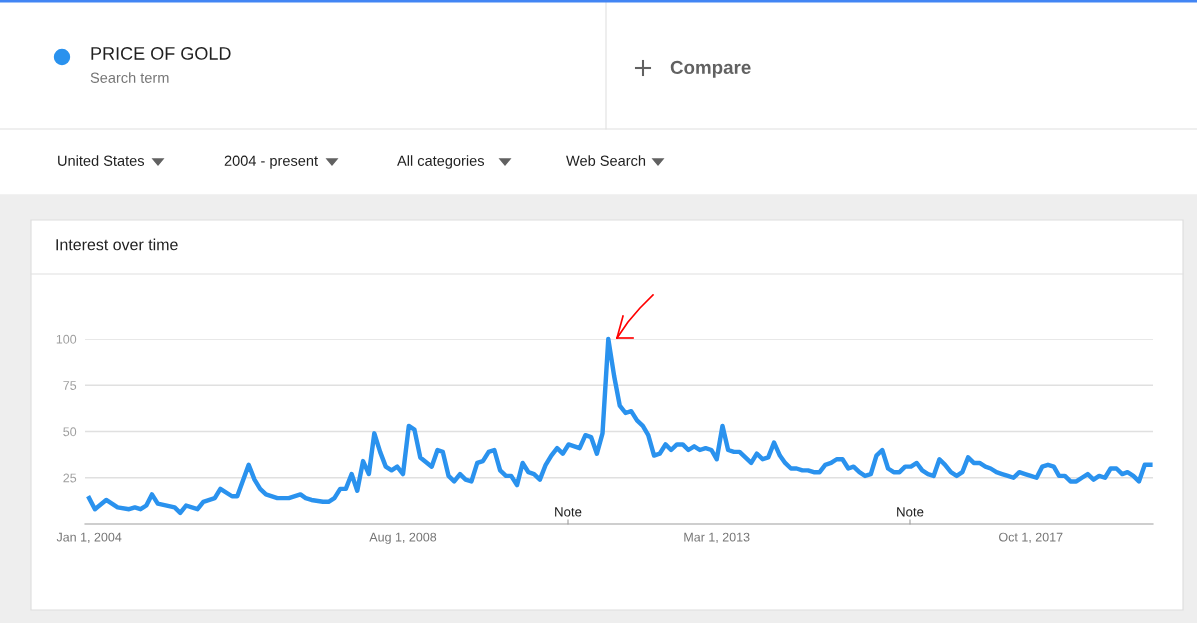 This screenshot has height=623, width=1197. What do you see at coordinates (70, 432) in the screenshot?
I see `y-tick-label: 50` at bounding box center [70, 432].